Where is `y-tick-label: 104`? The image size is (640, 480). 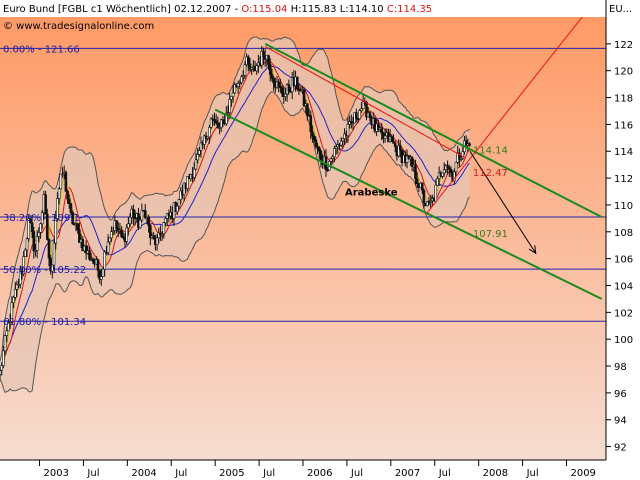
y-tick-label: 104 is located at coordinates (623, 286).